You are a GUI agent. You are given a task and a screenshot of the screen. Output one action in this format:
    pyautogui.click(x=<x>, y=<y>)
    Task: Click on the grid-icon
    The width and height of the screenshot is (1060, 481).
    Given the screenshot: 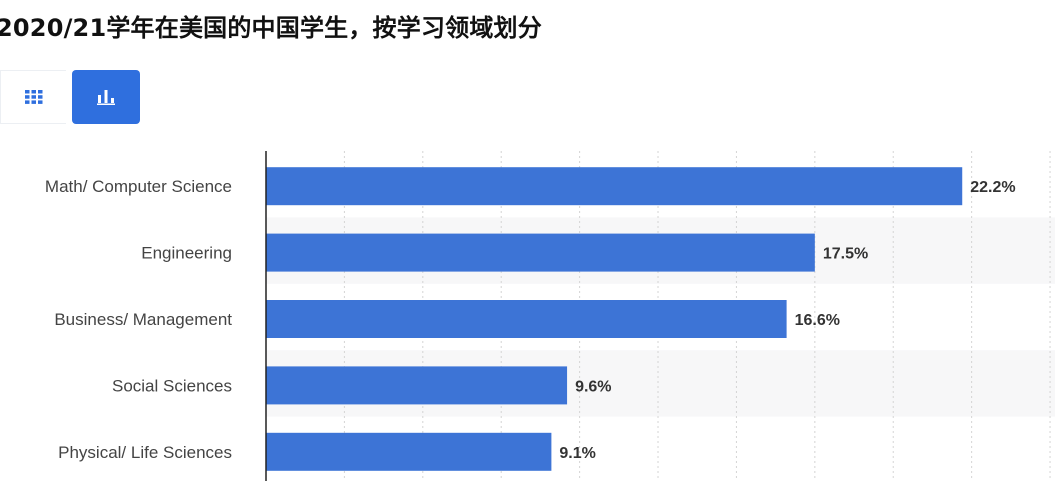 What is the action you would take?
    pyautogui.click(x=33, y=97)
    